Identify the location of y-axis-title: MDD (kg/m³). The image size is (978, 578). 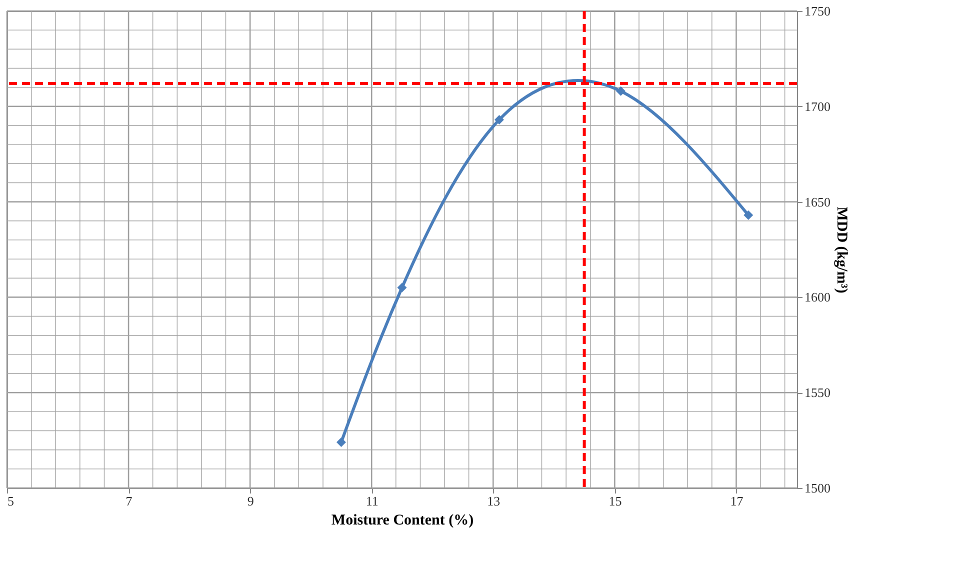
(842, 250).